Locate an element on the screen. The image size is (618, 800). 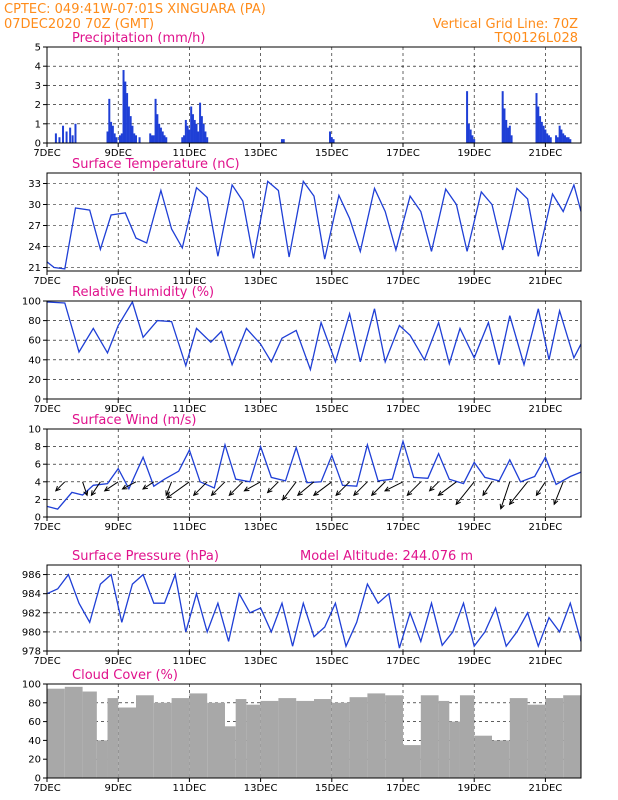
y-tick-label: 100 is located at coordinates (31, 685).